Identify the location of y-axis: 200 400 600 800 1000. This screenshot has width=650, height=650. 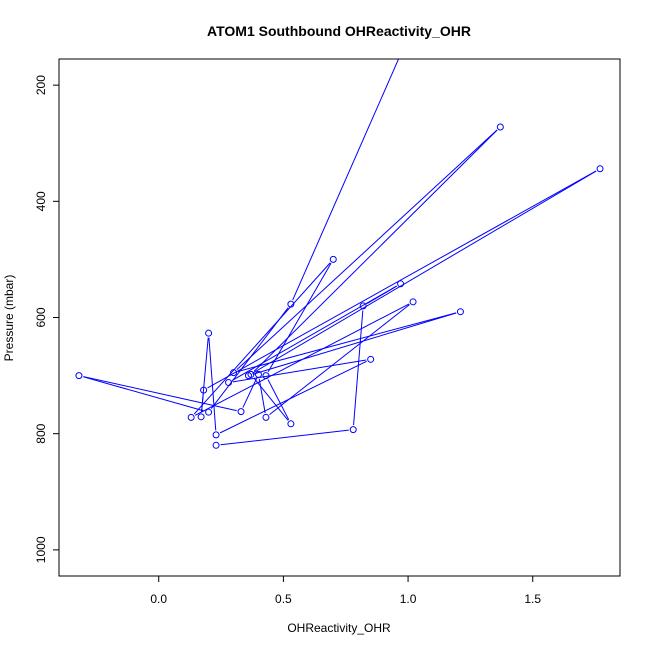
(46, 319).